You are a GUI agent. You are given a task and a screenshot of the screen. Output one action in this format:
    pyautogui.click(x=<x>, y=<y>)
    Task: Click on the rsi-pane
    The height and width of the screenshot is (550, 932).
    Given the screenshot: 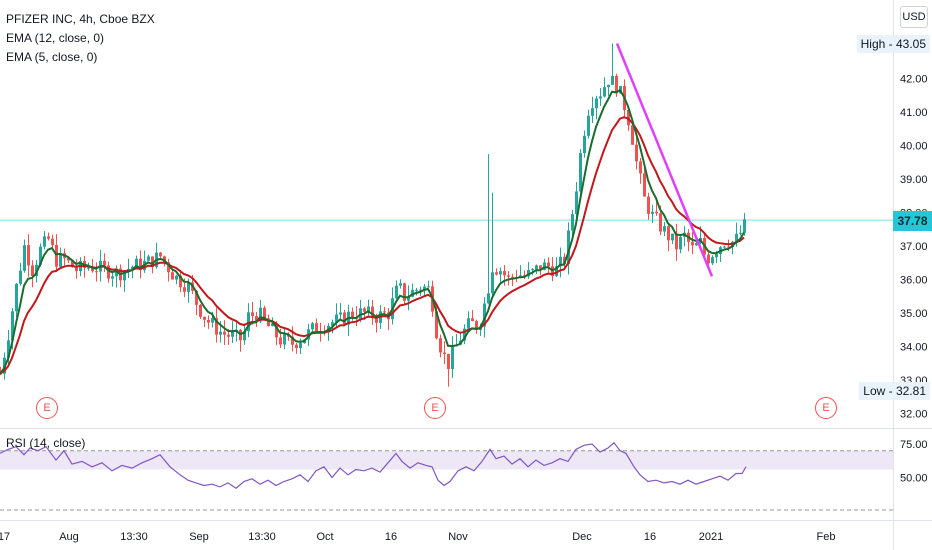 What is the action you would take?
    pyautogui.click(x=446, y=476)
    